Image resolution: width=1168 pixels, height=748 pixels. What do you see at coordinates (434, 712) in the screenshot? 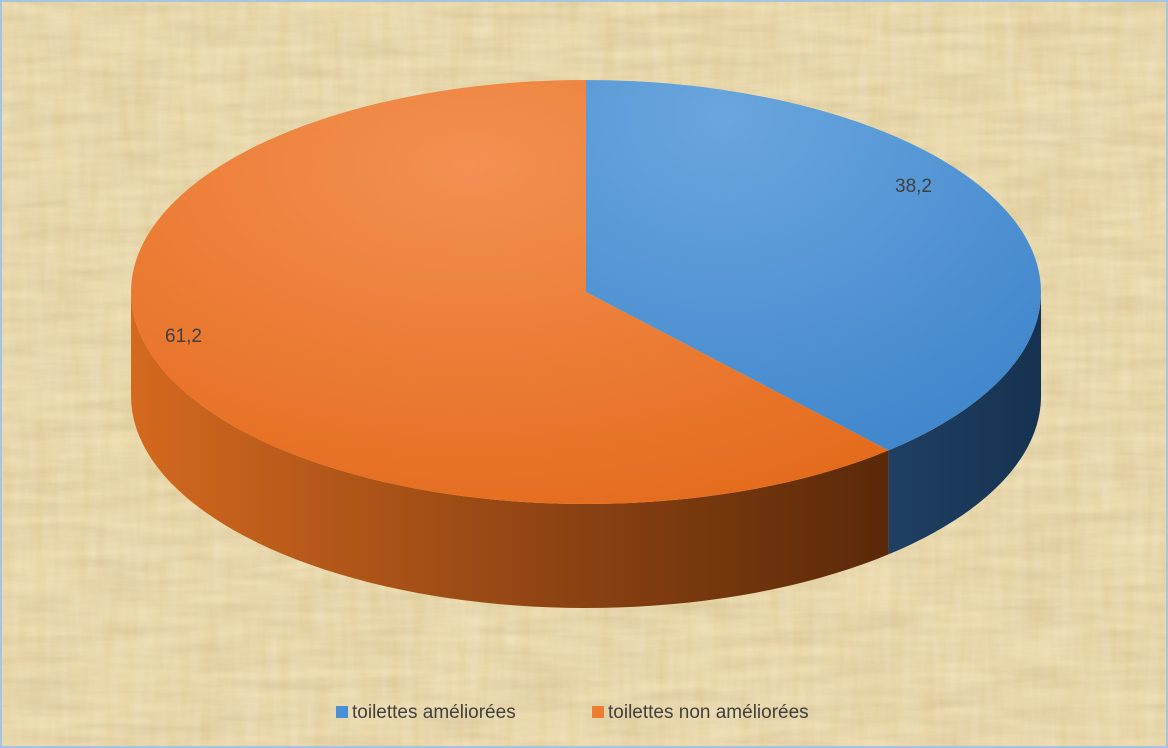
I see `legend-label-0: toilettes améliorées` at bounding box center [434, 712].